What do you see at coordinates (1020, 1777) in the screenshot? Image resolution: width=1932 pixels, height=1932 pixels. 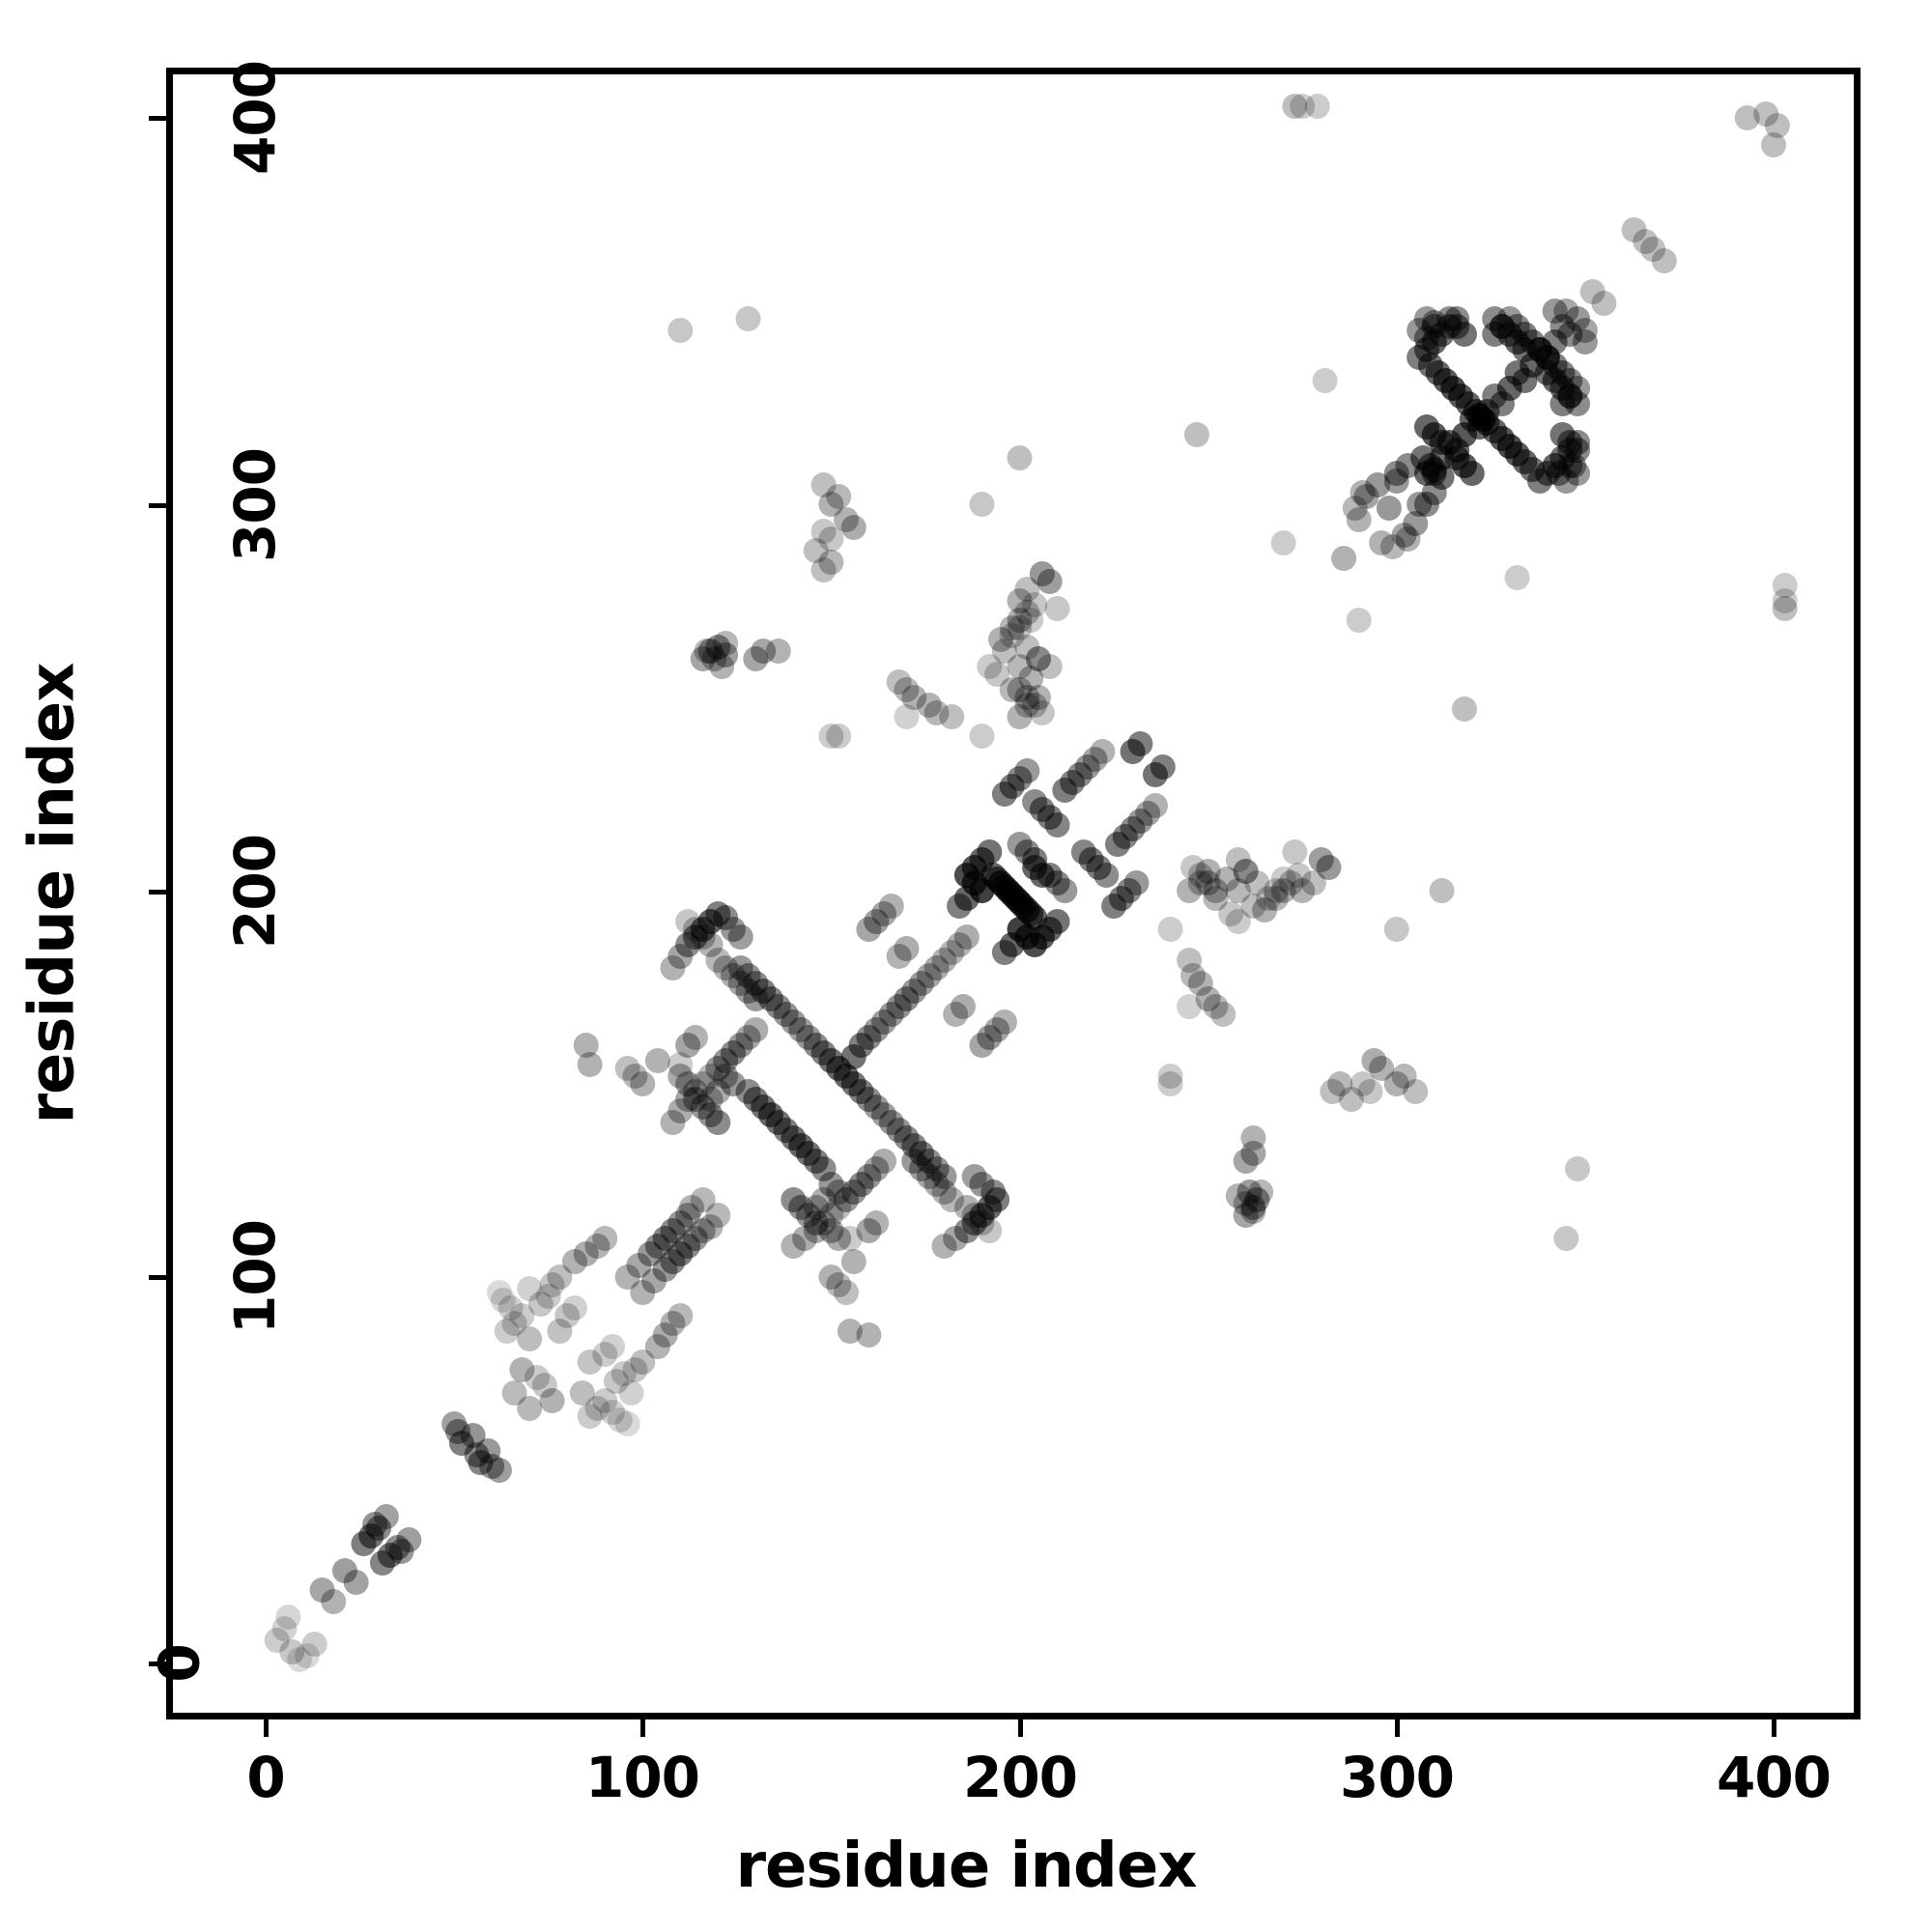 I see `x-ticklabel-200: 200` at bounding box center [1020, 1777].